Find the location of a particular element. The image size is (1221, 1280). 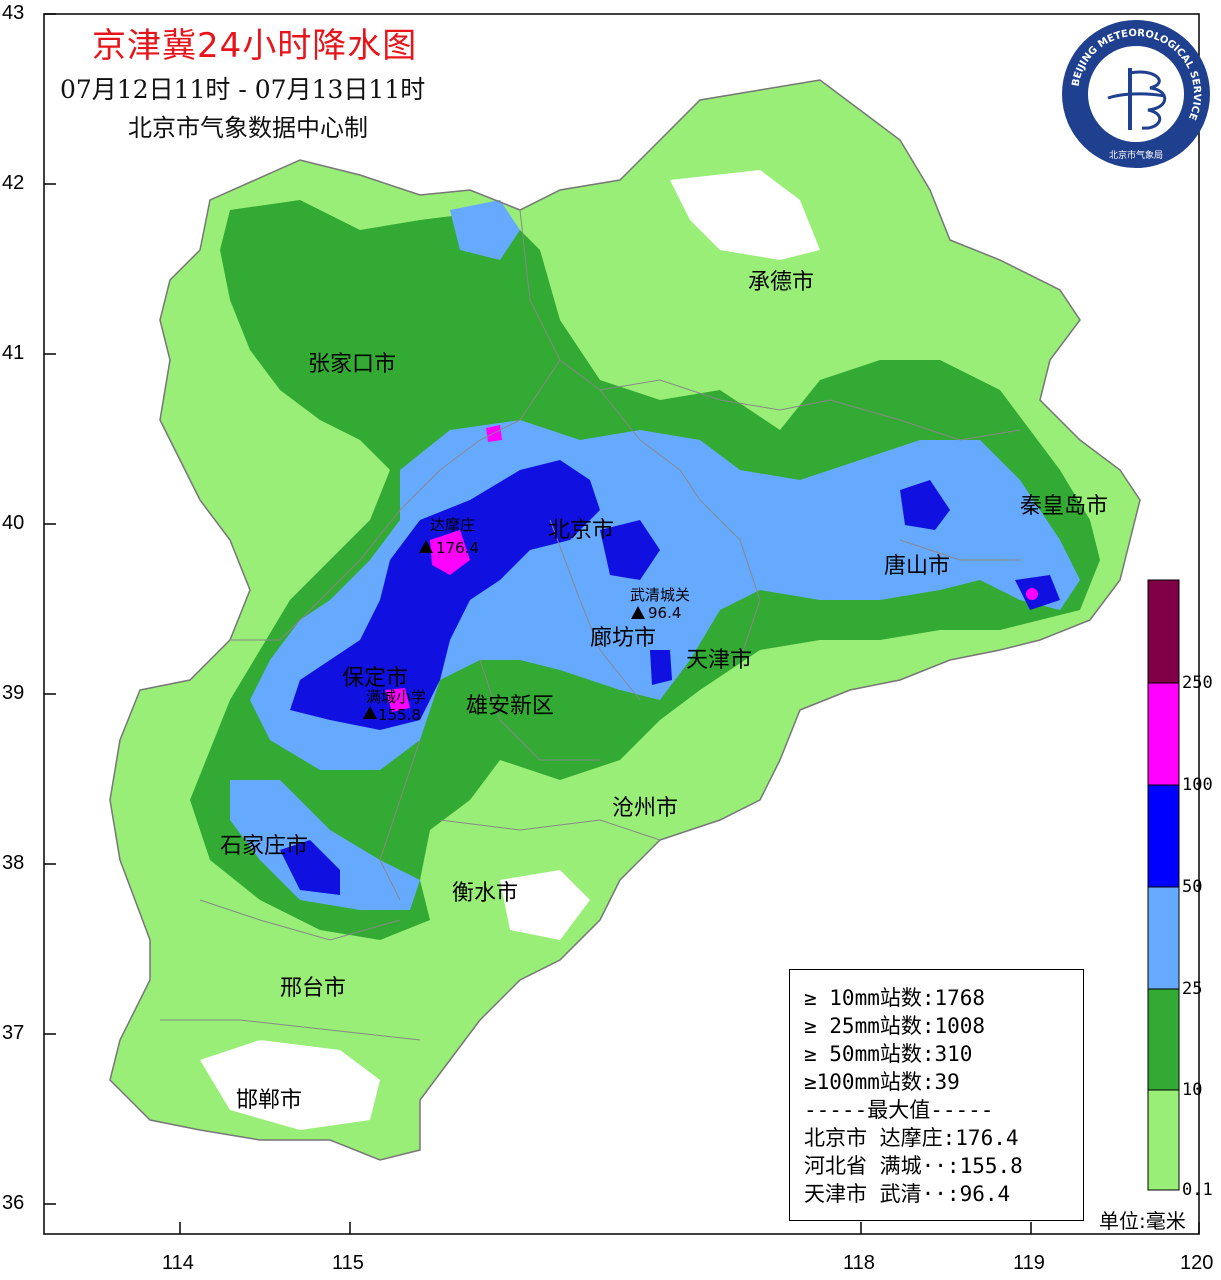

station-marker-mancheng is located at coordinates (370, 712).